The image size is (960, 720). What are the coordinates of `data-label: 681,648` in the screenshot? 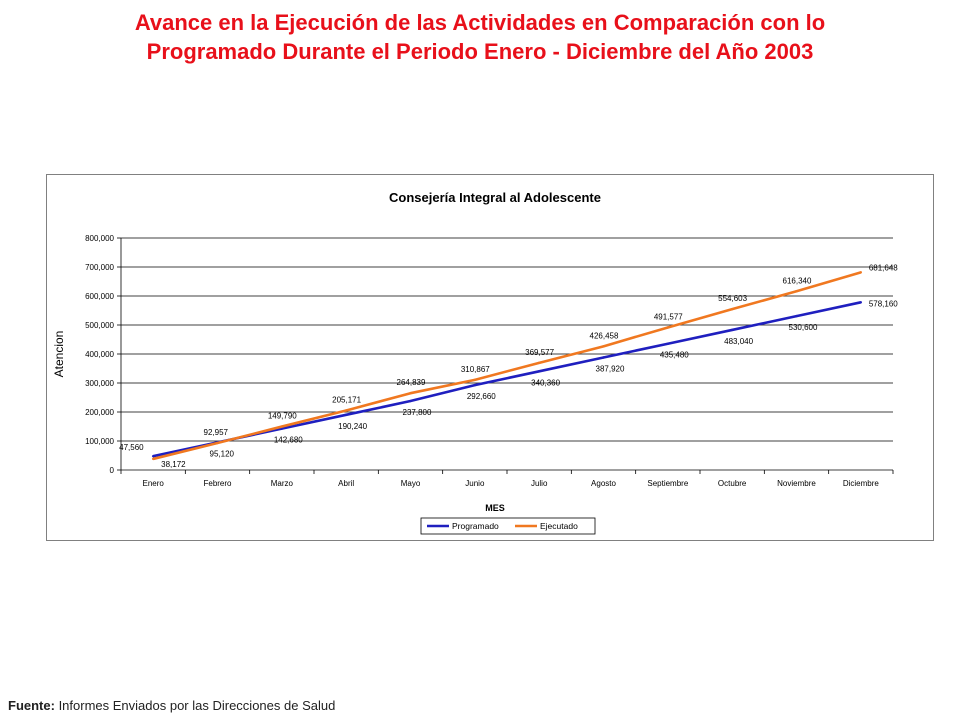 It's located at (883, 267).